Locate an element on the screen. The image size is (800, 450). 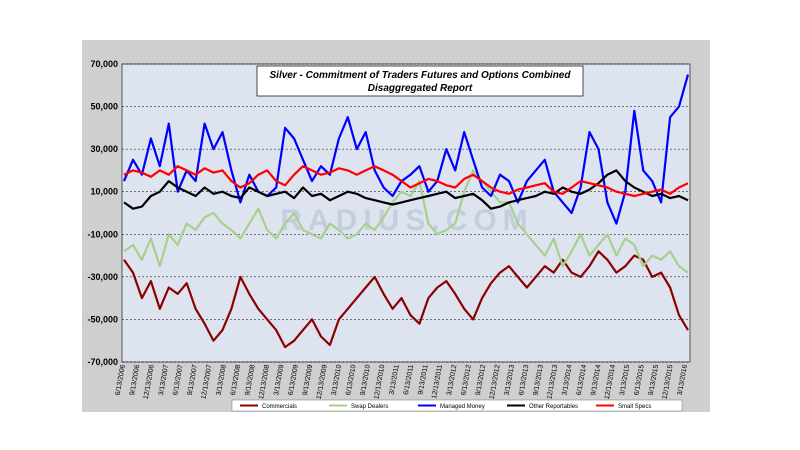
x-tick-label: 12/13/2006 is located at coordinates (149, 382).